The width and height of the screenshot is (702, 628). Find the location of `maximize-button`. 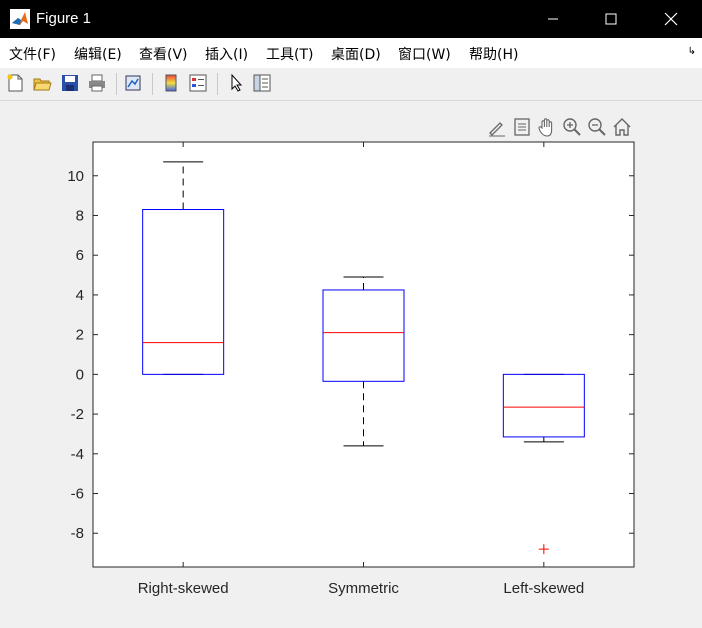

maximize-button is located at coordinates (611, 19).